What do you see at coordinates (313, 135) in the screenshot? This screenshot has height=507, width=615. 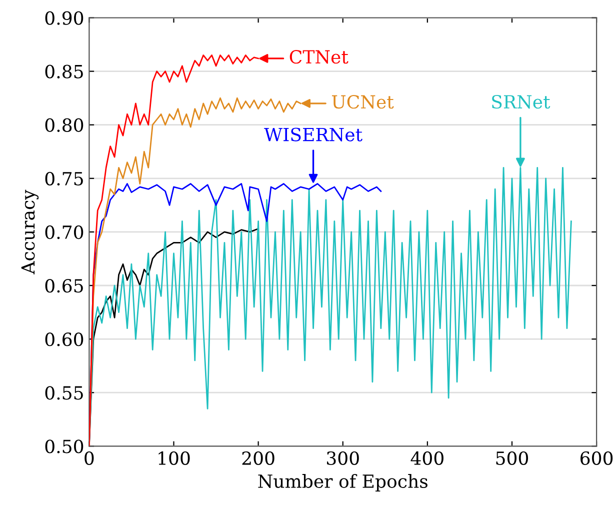 I see `annotation: WISERNet` at bounding box center [313, 135].